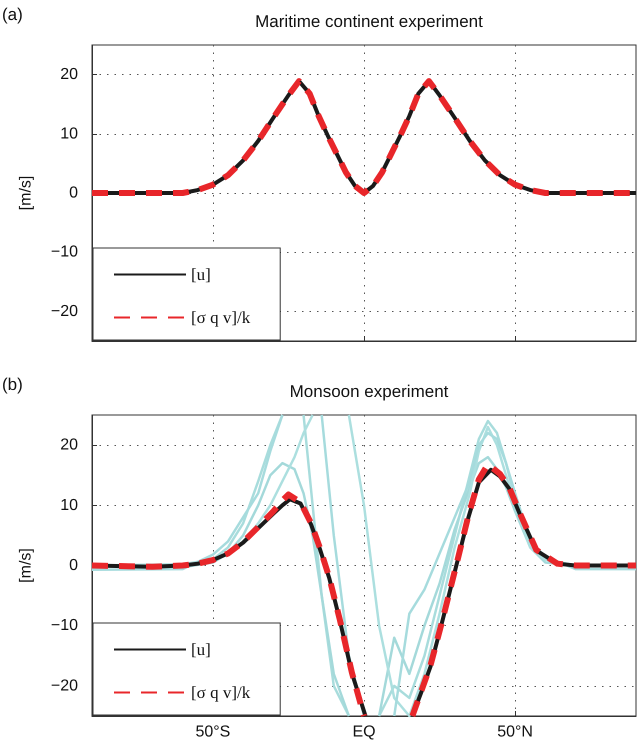 The width and height of the screenshot is (637, 741). I want to click on chart-title: Maritime continent experiment, so click(369, 21).